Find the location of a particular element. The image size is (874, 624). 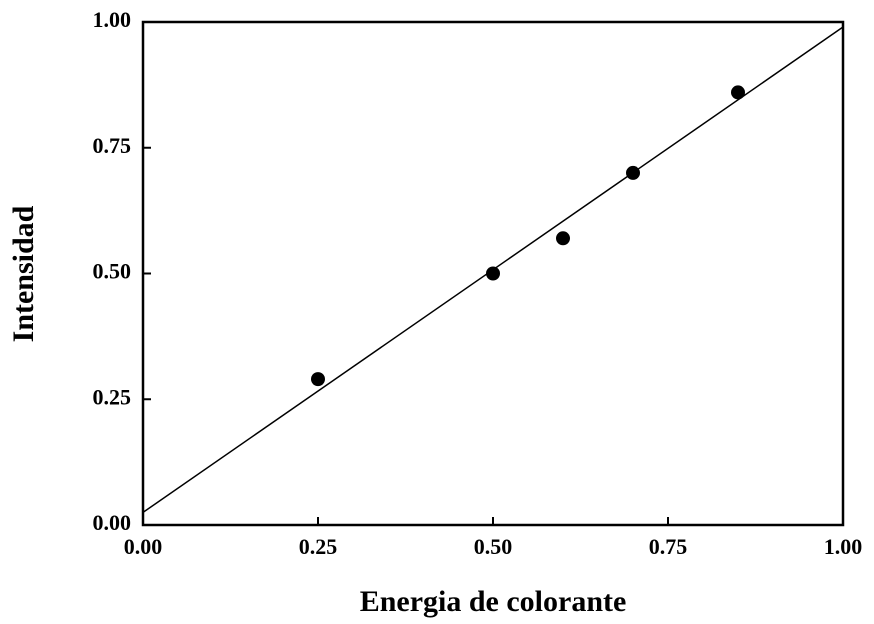

x-tick-label: 0.00 is located at coordinates (143, 546).